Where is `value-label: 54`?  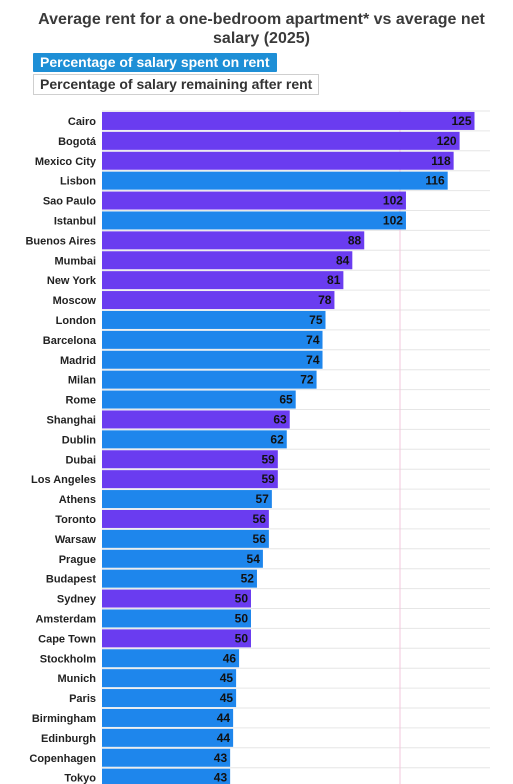
value-label: 54 is located at coordinates (254, 559).